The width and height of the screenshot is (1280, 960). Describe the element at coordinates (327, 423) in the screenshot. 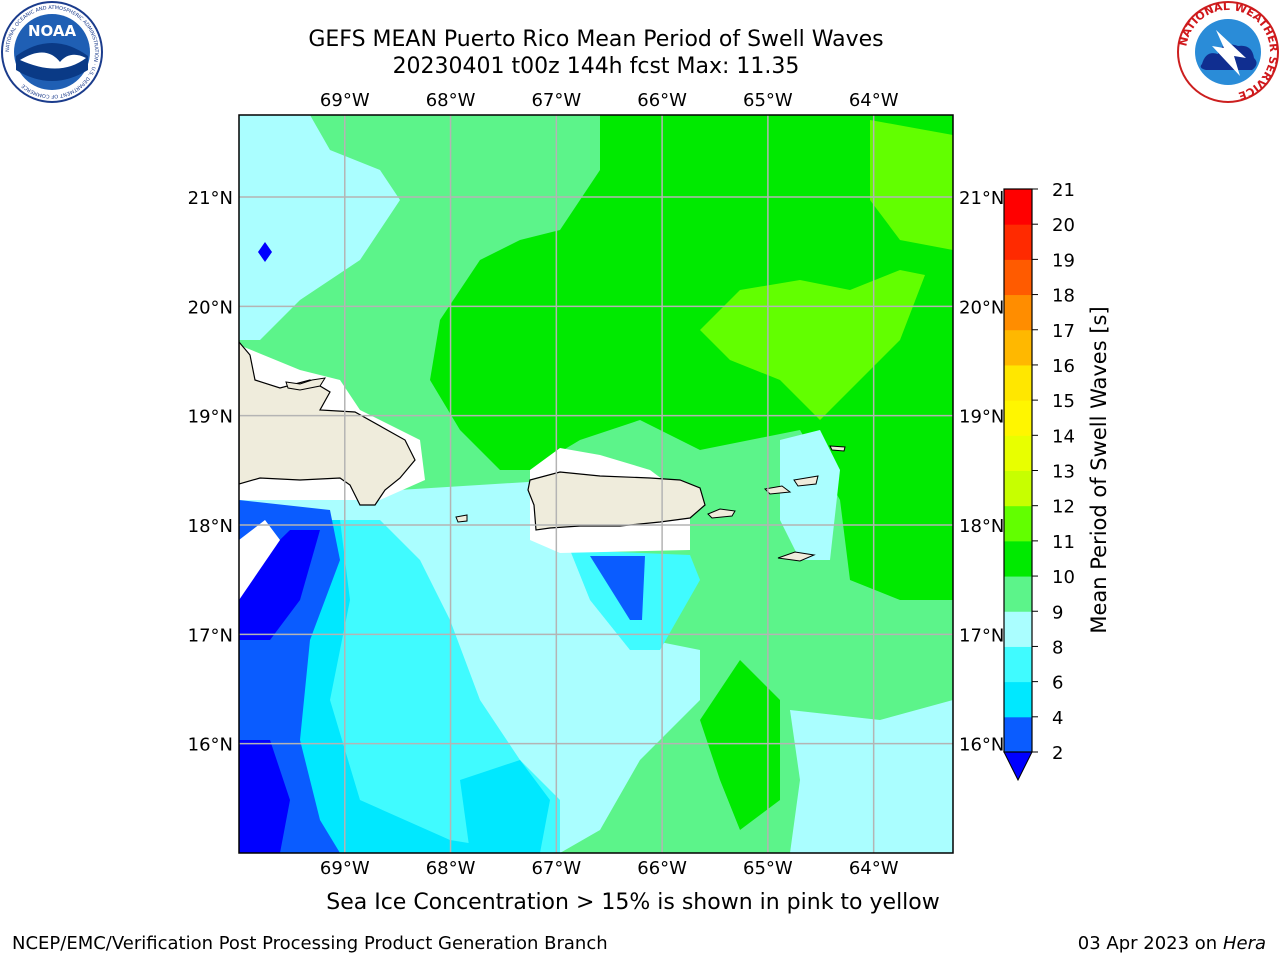

I see `hispaniola-land` at that location.